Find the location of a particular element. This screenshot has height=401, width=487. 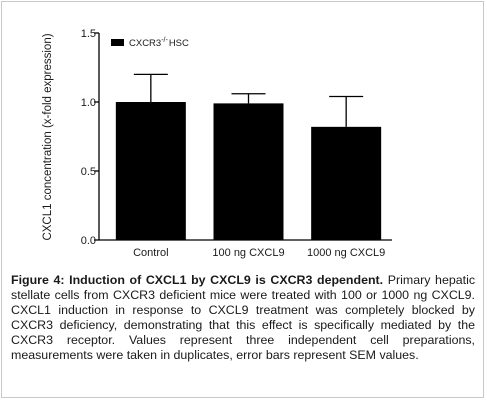

legend-label: CXCR3-/-HSC is located at coordinates (159, 43).